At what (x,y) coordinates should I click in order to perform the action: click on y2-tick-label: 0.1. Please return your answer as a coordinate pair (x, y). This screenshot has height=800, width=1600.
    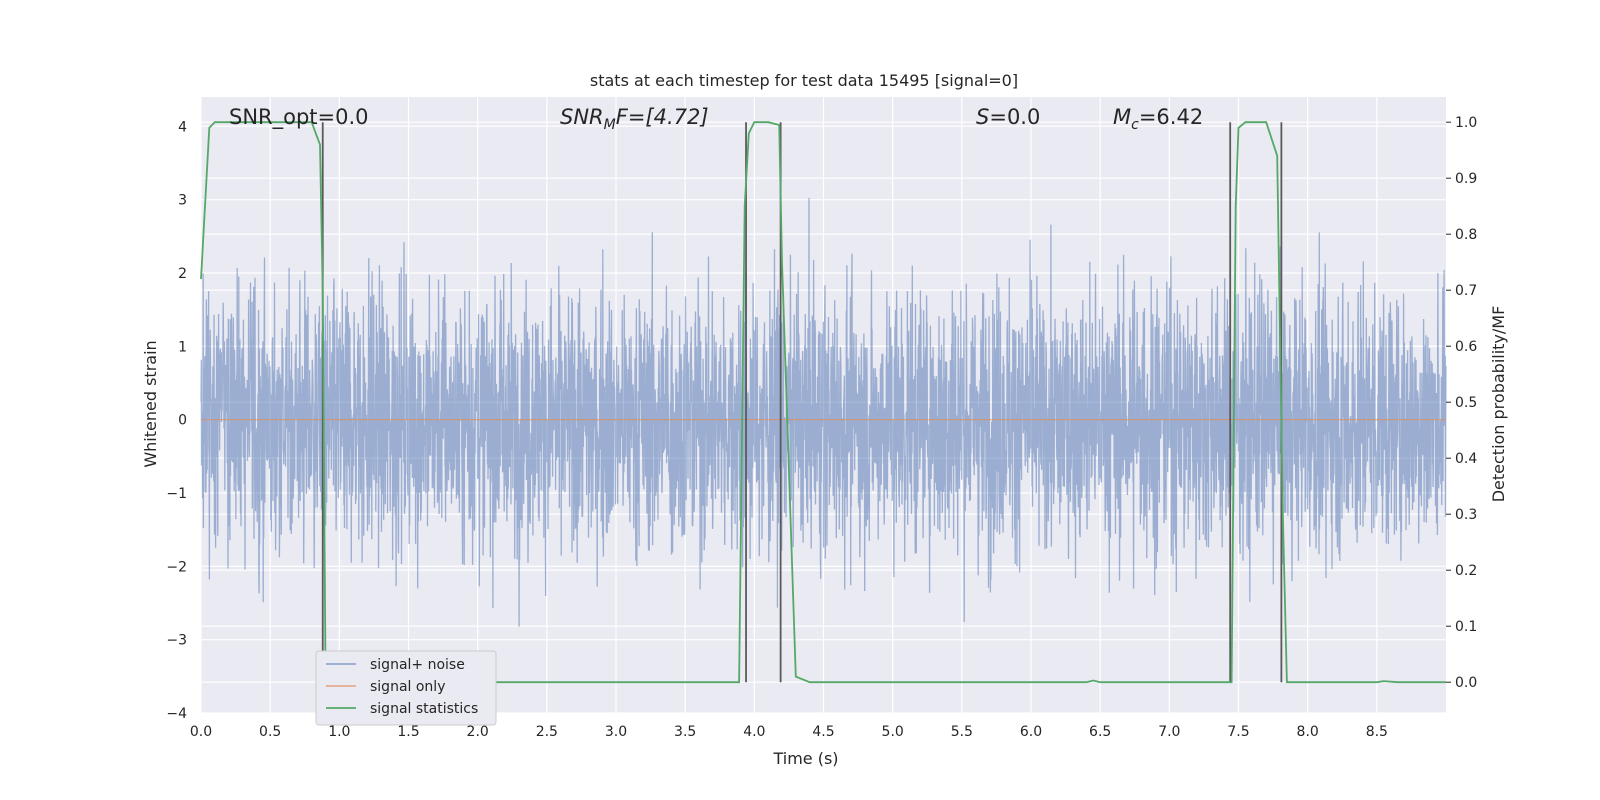
    Looking at the image, I should click on (1466, 627).